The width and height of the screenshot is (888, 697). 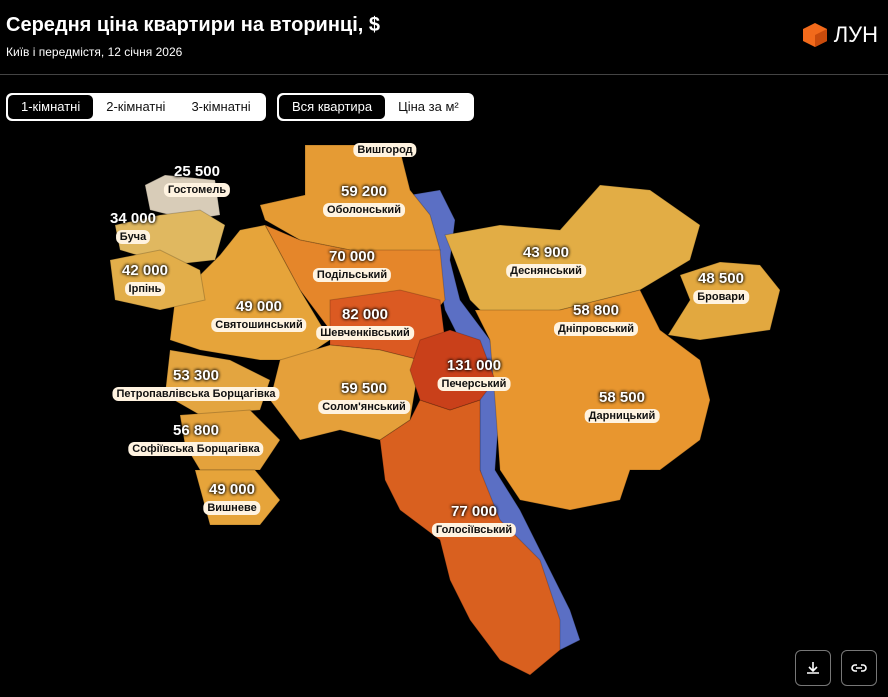 What do you see at coordinates (133, 218) in the screenshot?
I see `price: 34 000` at bounding box center [133, 218].